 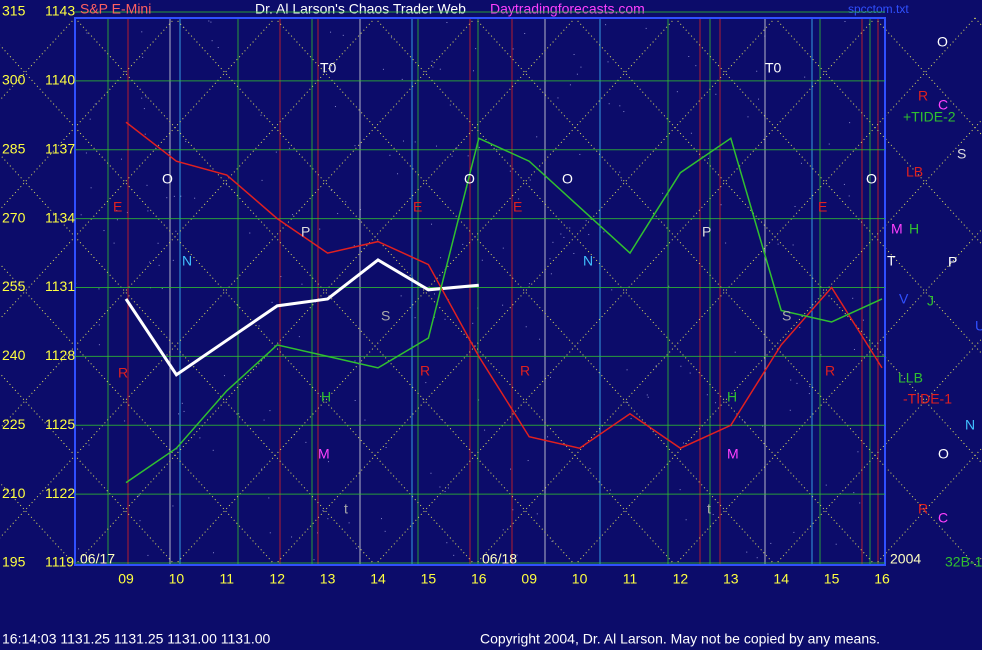 I want to click on date-label: 06/17, so click(x=97, y=559).